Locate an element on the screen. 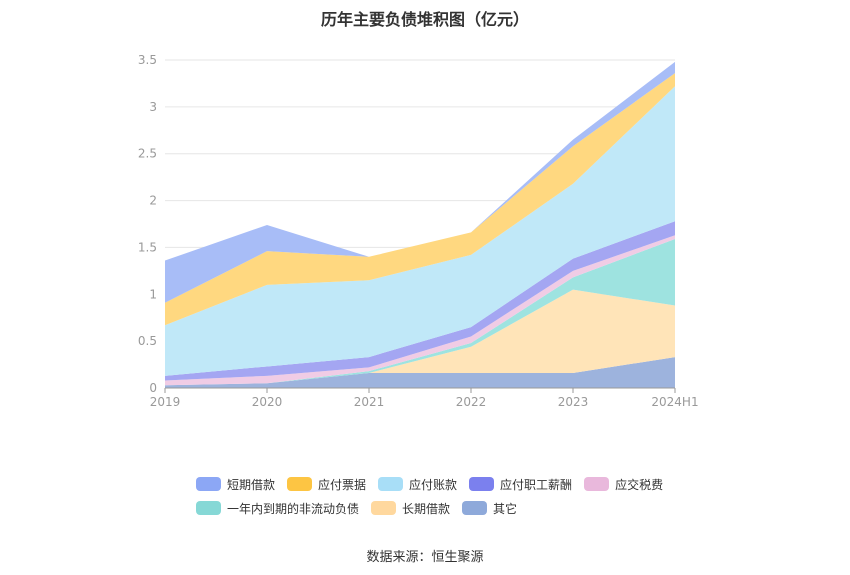 Image resolution: width=850 pixels, height=575 pixels. legend-item-current-noncurrent-liabilities: 一年内到期的非流动负债 is located at coordinates (277, 508).